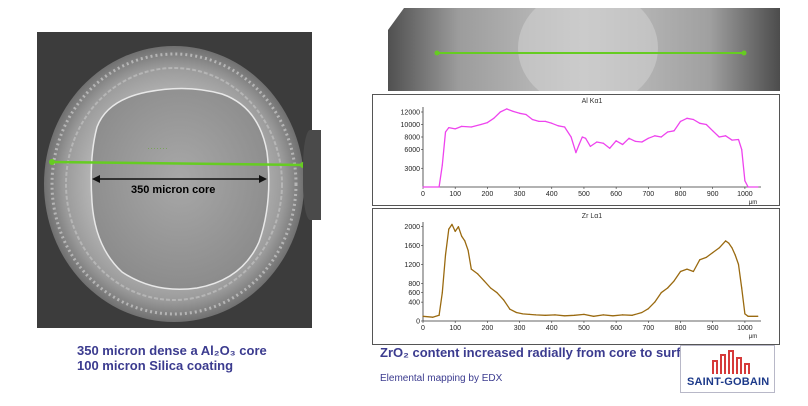 This screenshot has height=406, width=808. I want to click on zr-x-unit-label: μm, so click(753, 337).